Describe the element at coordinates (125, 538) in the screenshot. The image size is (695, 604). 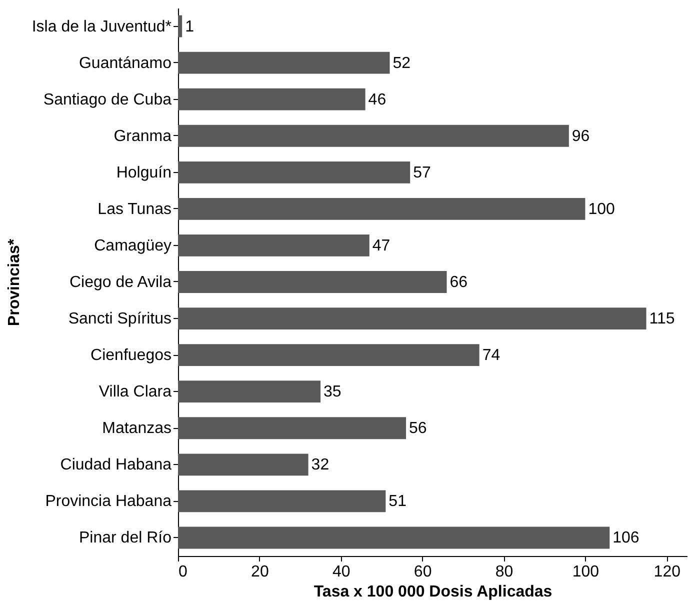
I see `y-tick-label: Pinar del Río` at that location.